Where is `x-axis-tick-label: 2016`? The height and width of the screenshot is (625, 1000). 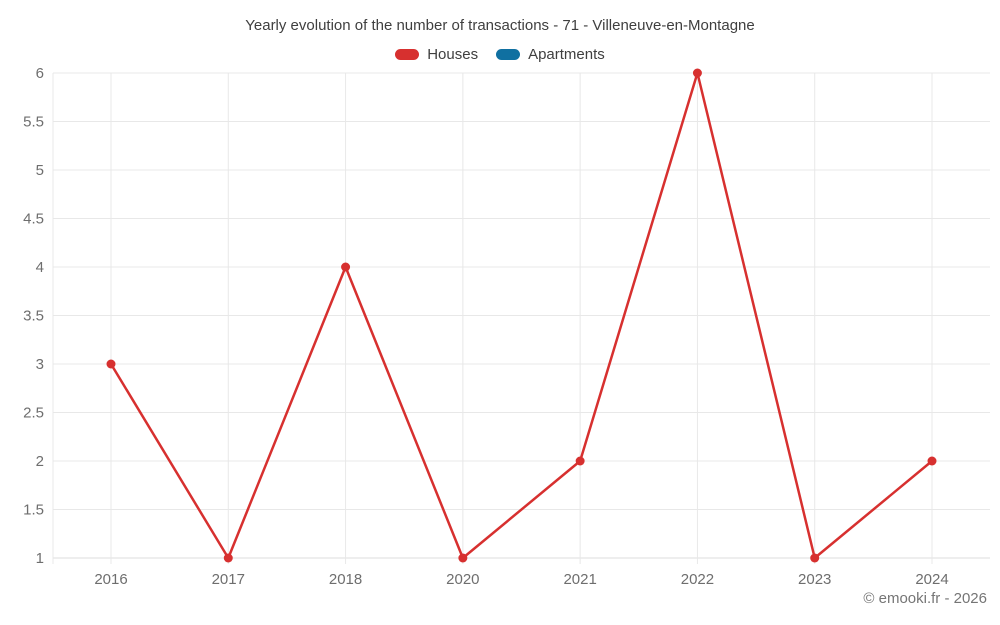 x-axis-tick-label: 2016 is located at coordinates (110, 579).